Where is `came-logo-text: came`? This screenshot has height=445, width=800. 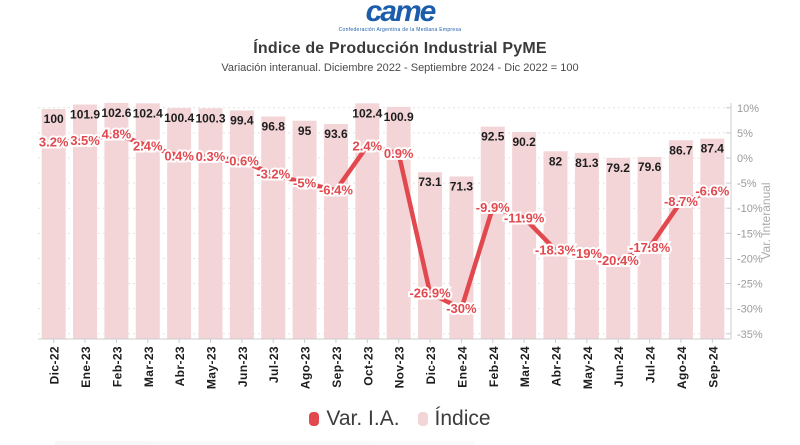
came-logo-text: came is located at coordinates (401, 14).